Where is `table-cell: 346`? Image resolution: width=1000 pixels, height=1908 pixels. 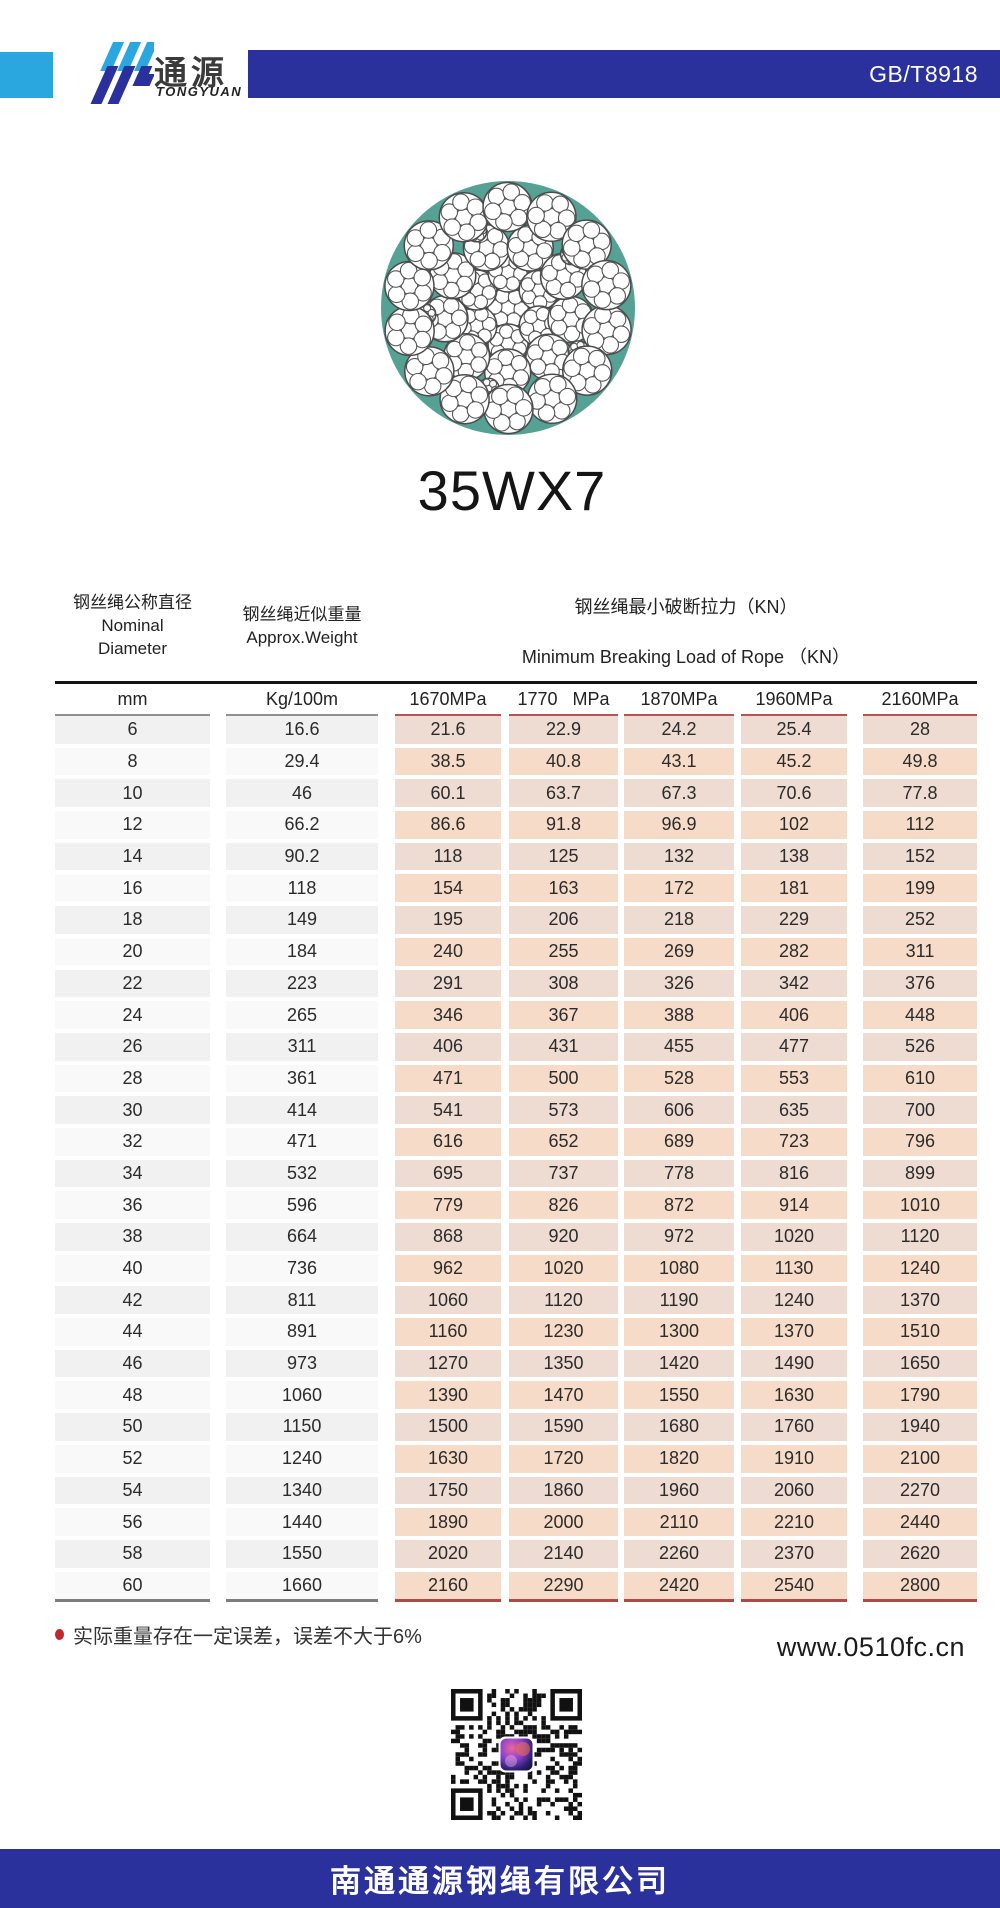 table-cell: 346 is located at coordinates (448, 1015).